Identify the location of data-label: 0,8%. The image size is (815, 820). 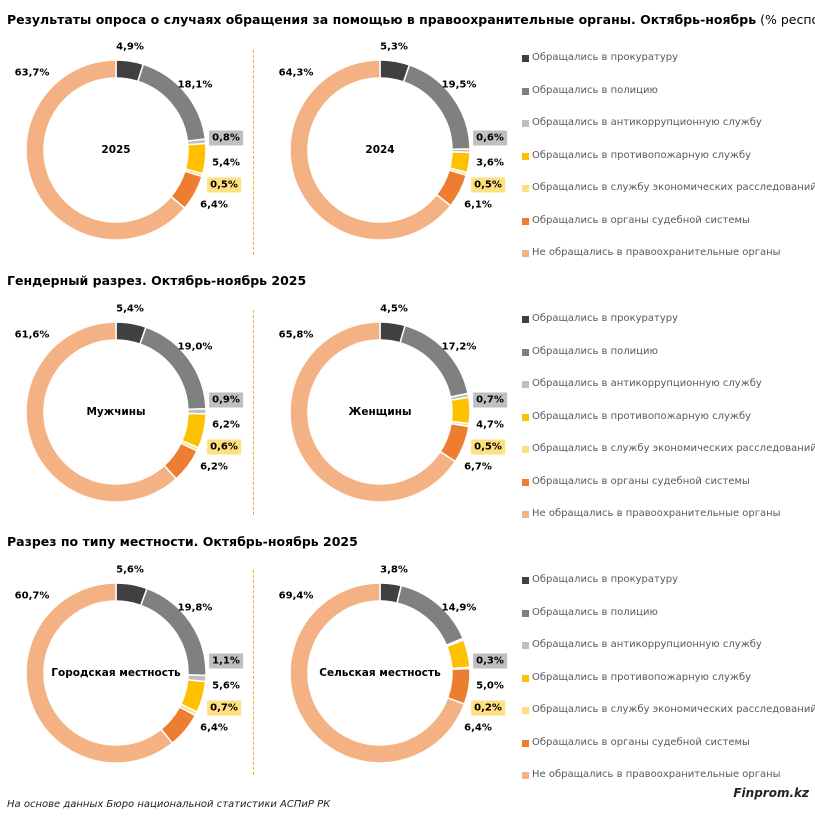
(226, 138).